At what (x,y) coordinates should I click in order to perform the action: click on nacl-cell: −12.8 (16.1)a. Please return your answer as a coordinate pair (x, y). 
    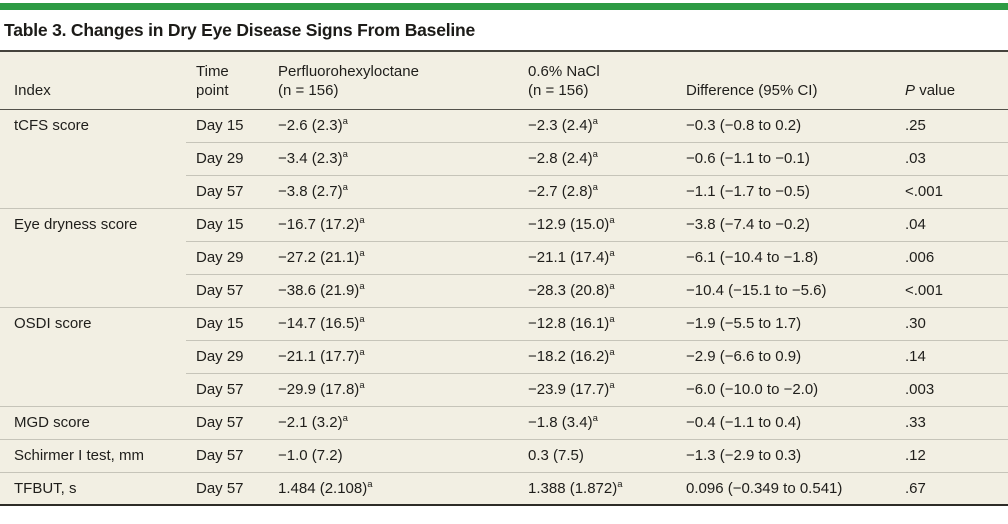
    Looking at the image, I should click on (607, 323).